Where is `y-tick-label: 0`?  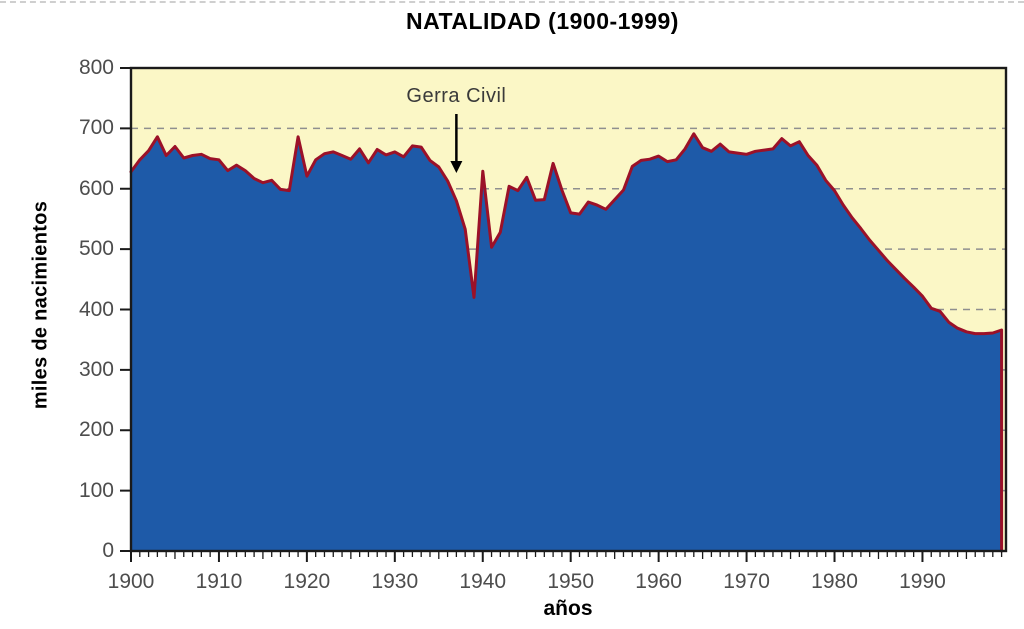
y-tick-label: 0 is located at coordinates (108, 550).